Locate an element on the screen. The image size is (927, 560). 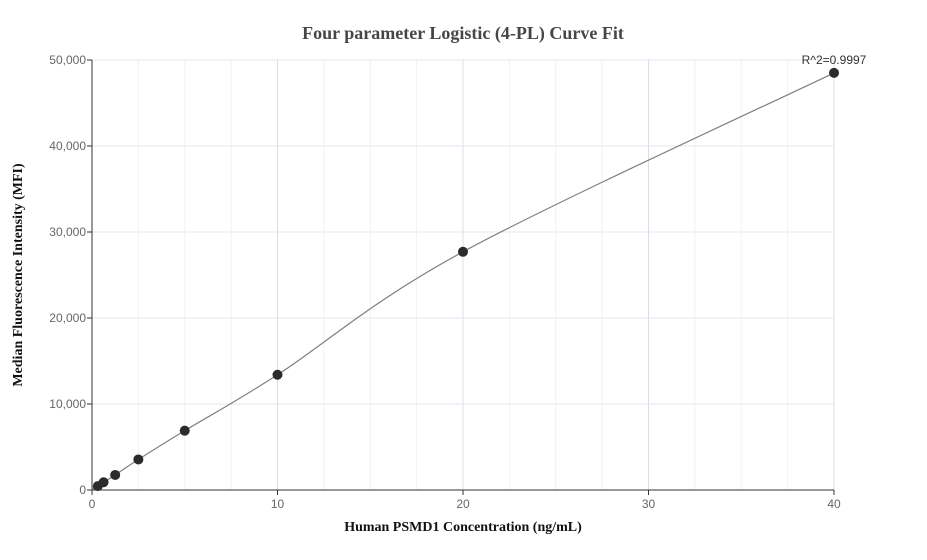
x-tick-label: 10 is located at coordinates (278, 504).